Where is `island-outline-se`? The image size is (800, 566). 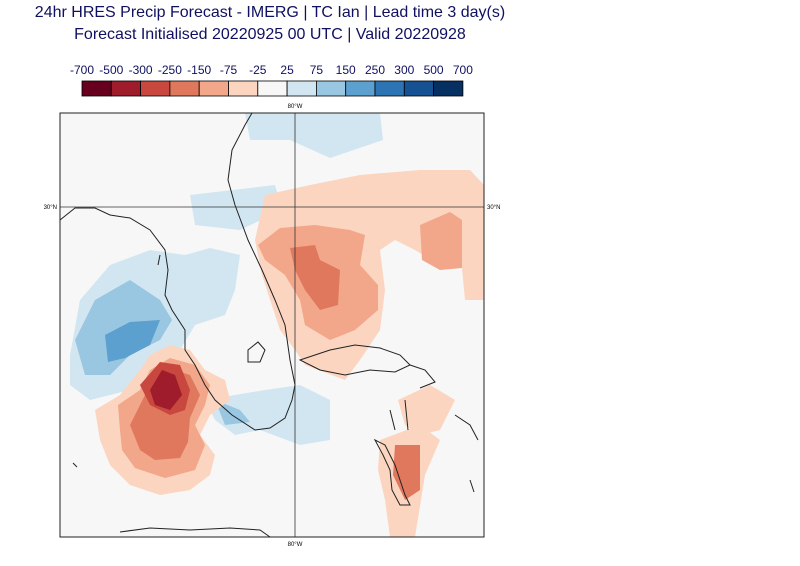
island-outline-se is located at coordinates (472, 486).